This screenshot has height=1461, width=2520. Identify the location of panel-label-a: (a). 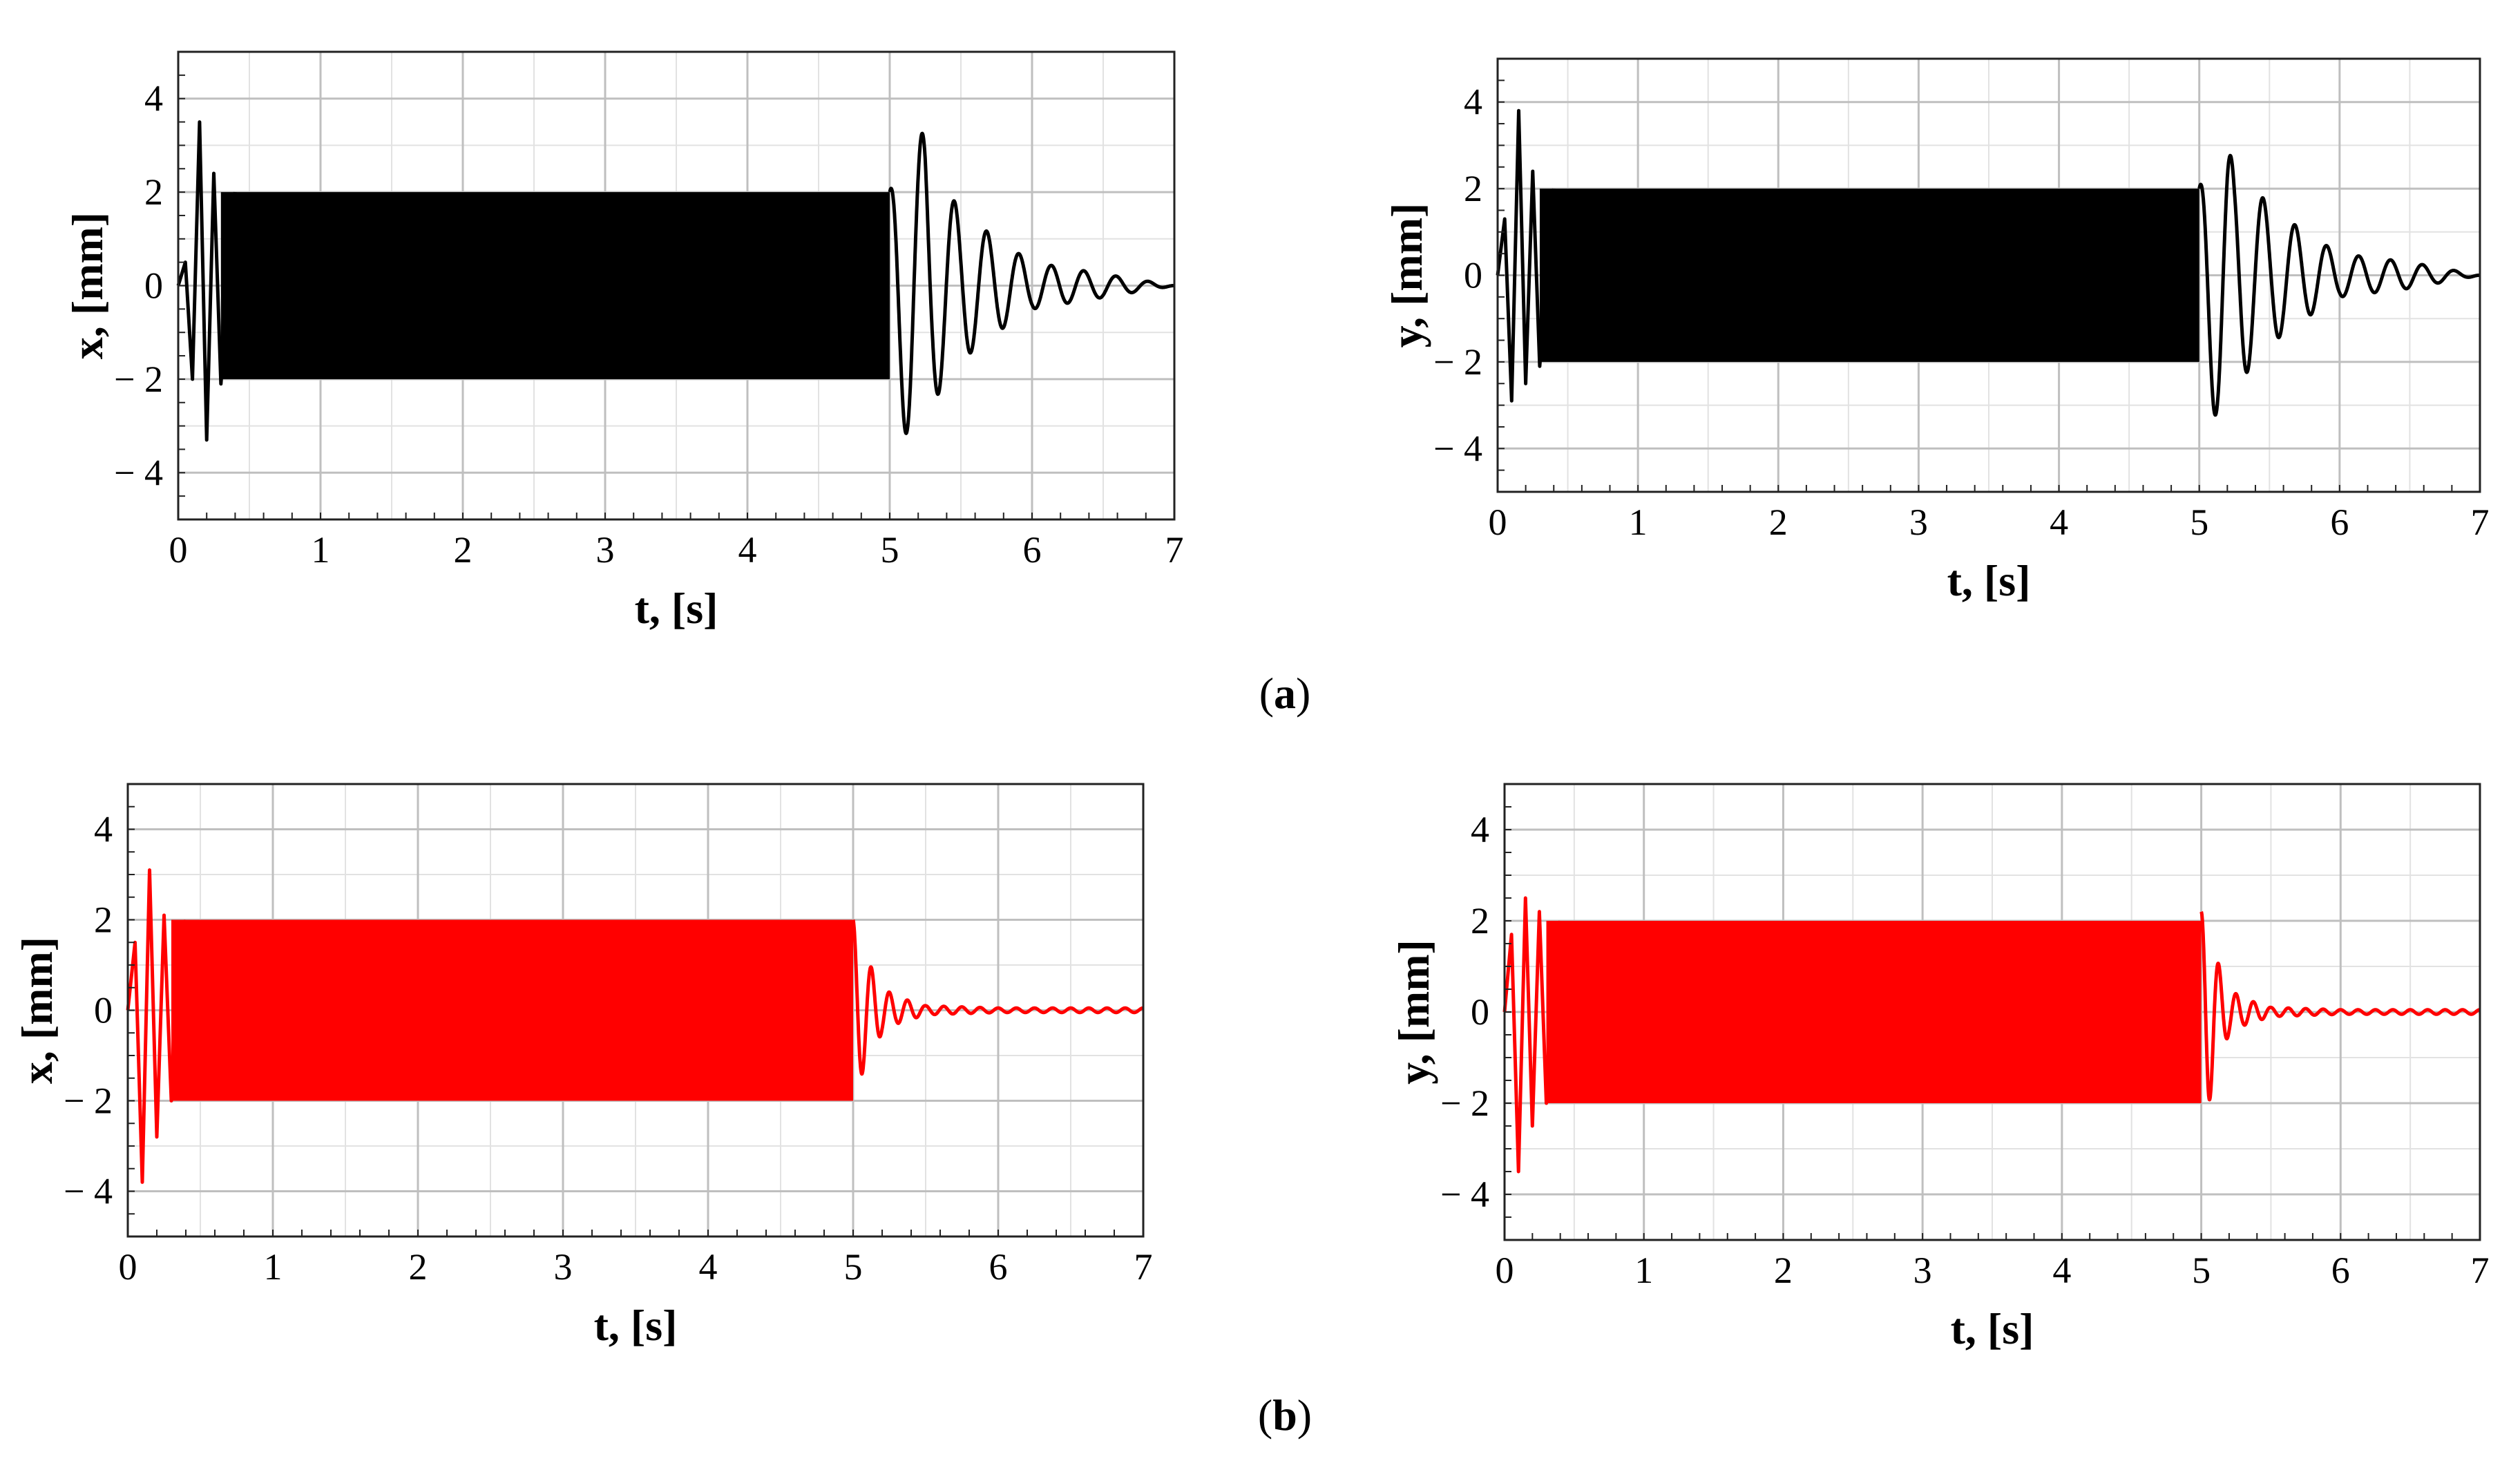
(1285, 694).